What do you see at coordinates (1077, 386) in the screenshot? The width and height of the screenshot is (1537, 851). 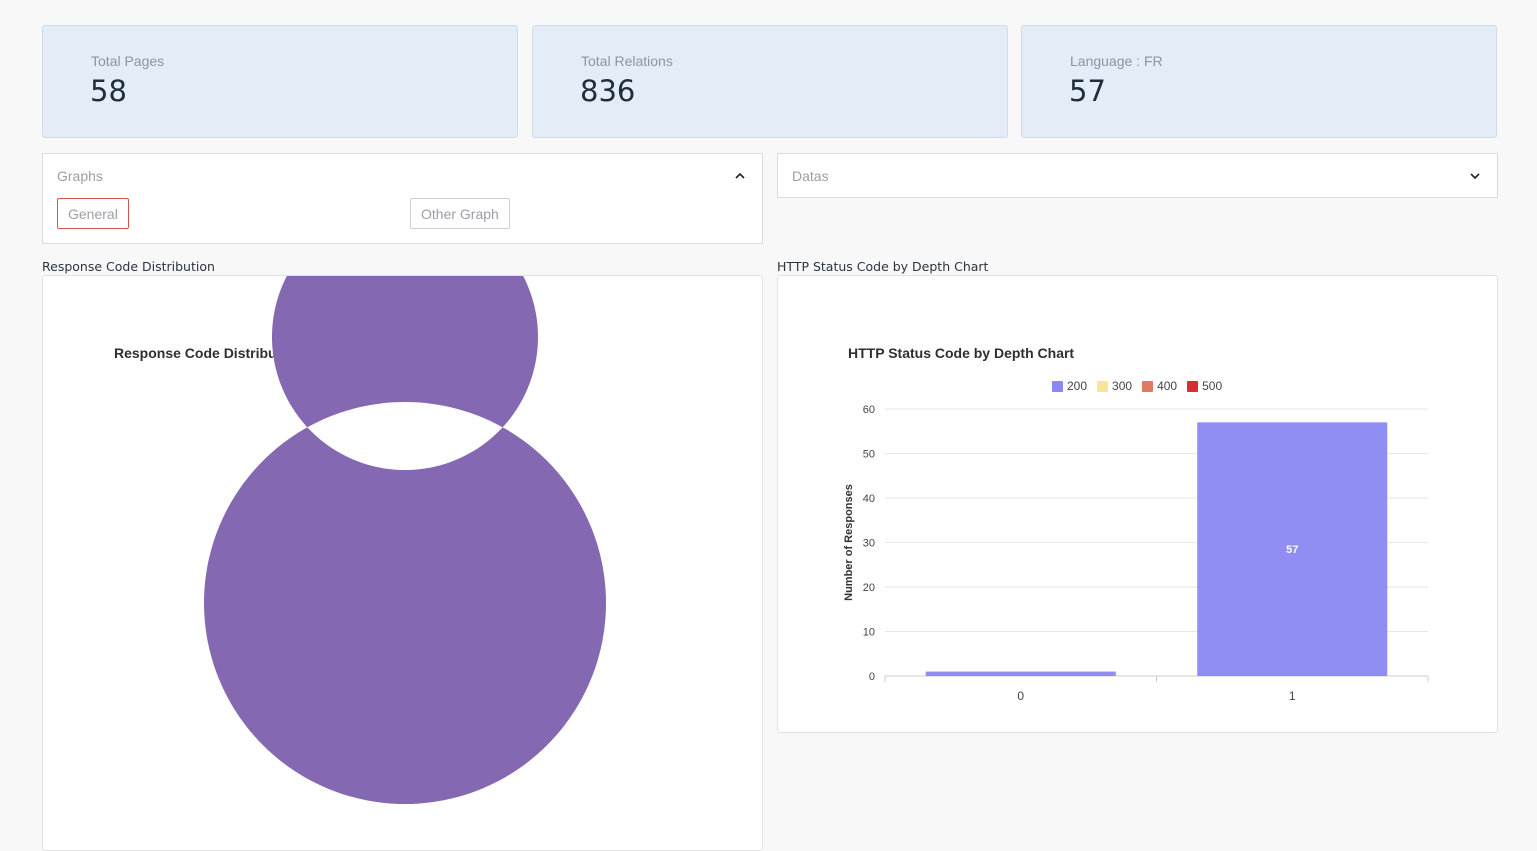 I see `legend-label: 200` at bounding box center [1077, 386].